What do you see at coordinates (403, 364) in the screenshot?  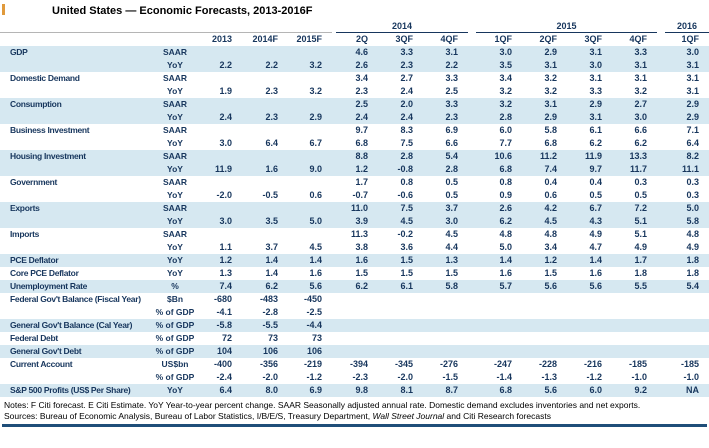 I see `quarter-value: -345` at bounding box center [403, 364].